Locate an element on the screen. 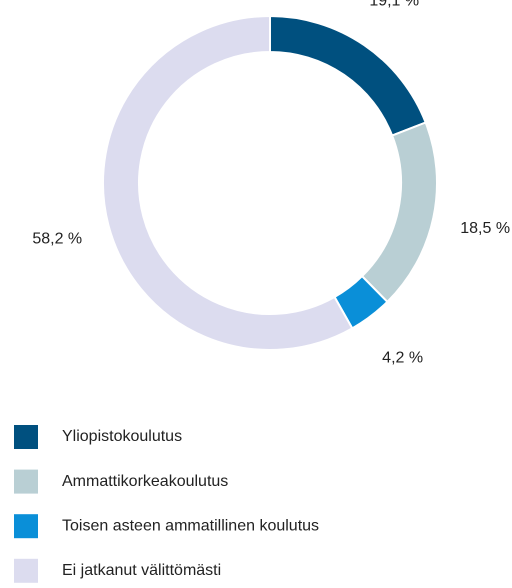 This screenshot has height=588, width=512. legend-label: Yliopistokoulutus is located at coordinates (122, 436).